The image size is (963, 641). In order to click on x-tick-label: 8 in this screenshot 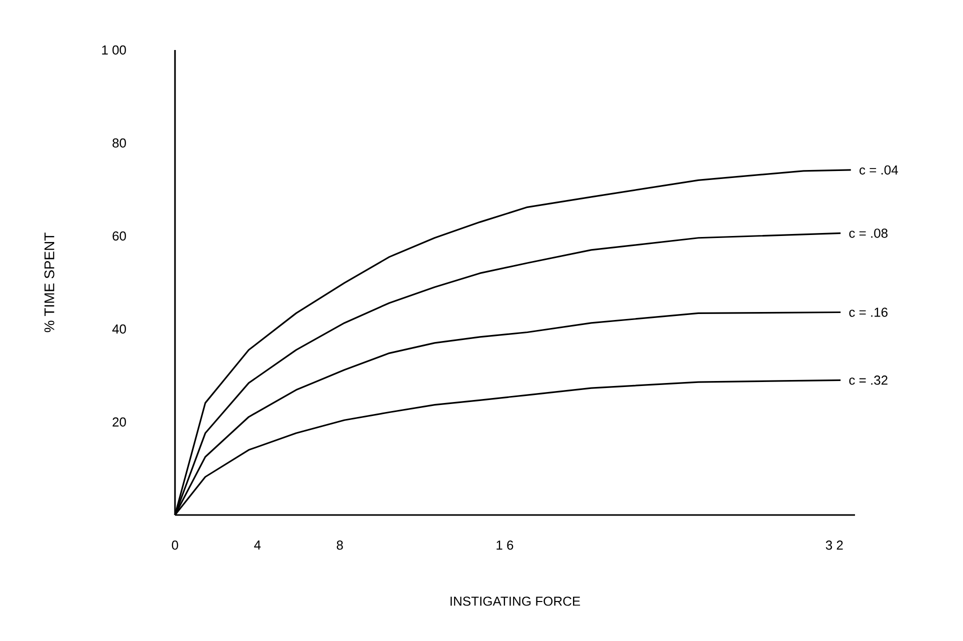, I will do `click(339, 545)`.